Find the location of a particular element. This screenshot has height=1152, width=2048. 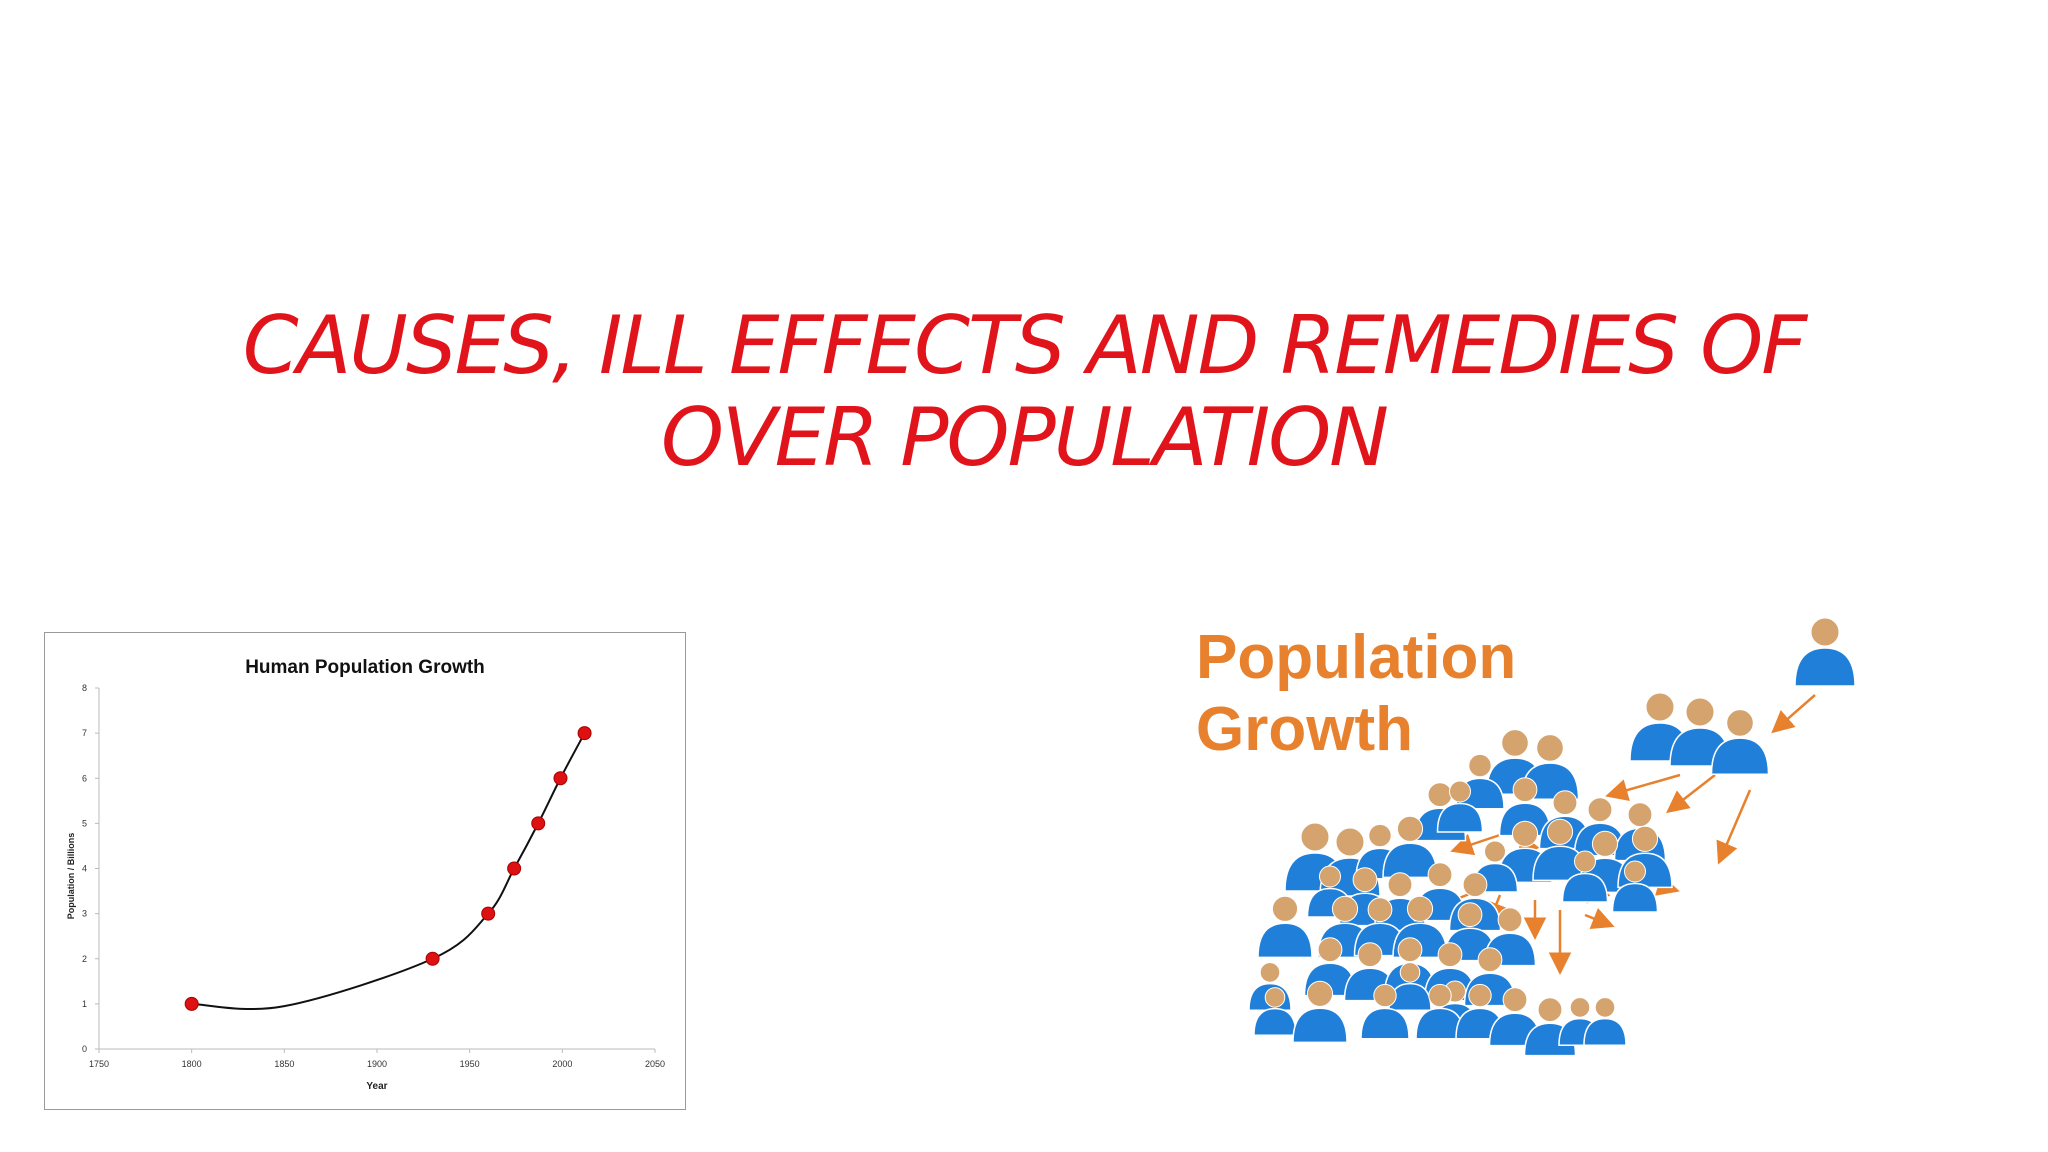

chart-x-axis-label: Year is located at coordinates (376, 1086).